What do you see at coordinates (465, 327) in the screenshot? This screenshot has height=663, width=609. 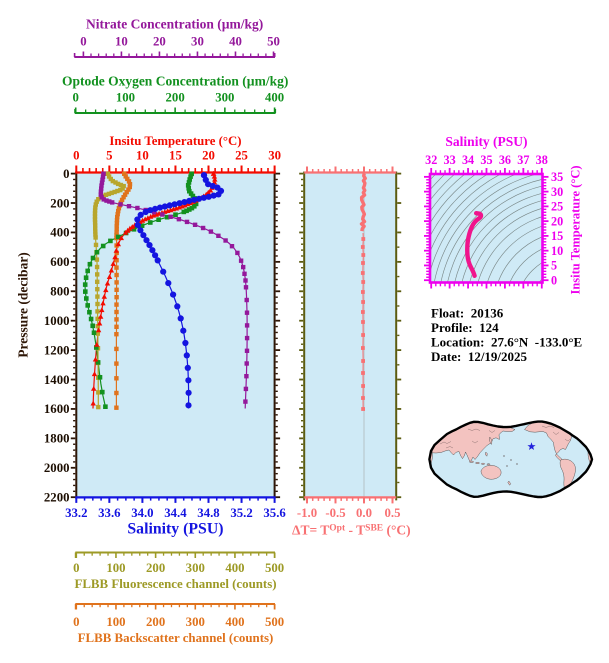 I see `svg-text: Profile: 124` at bounding box center [465, 327].